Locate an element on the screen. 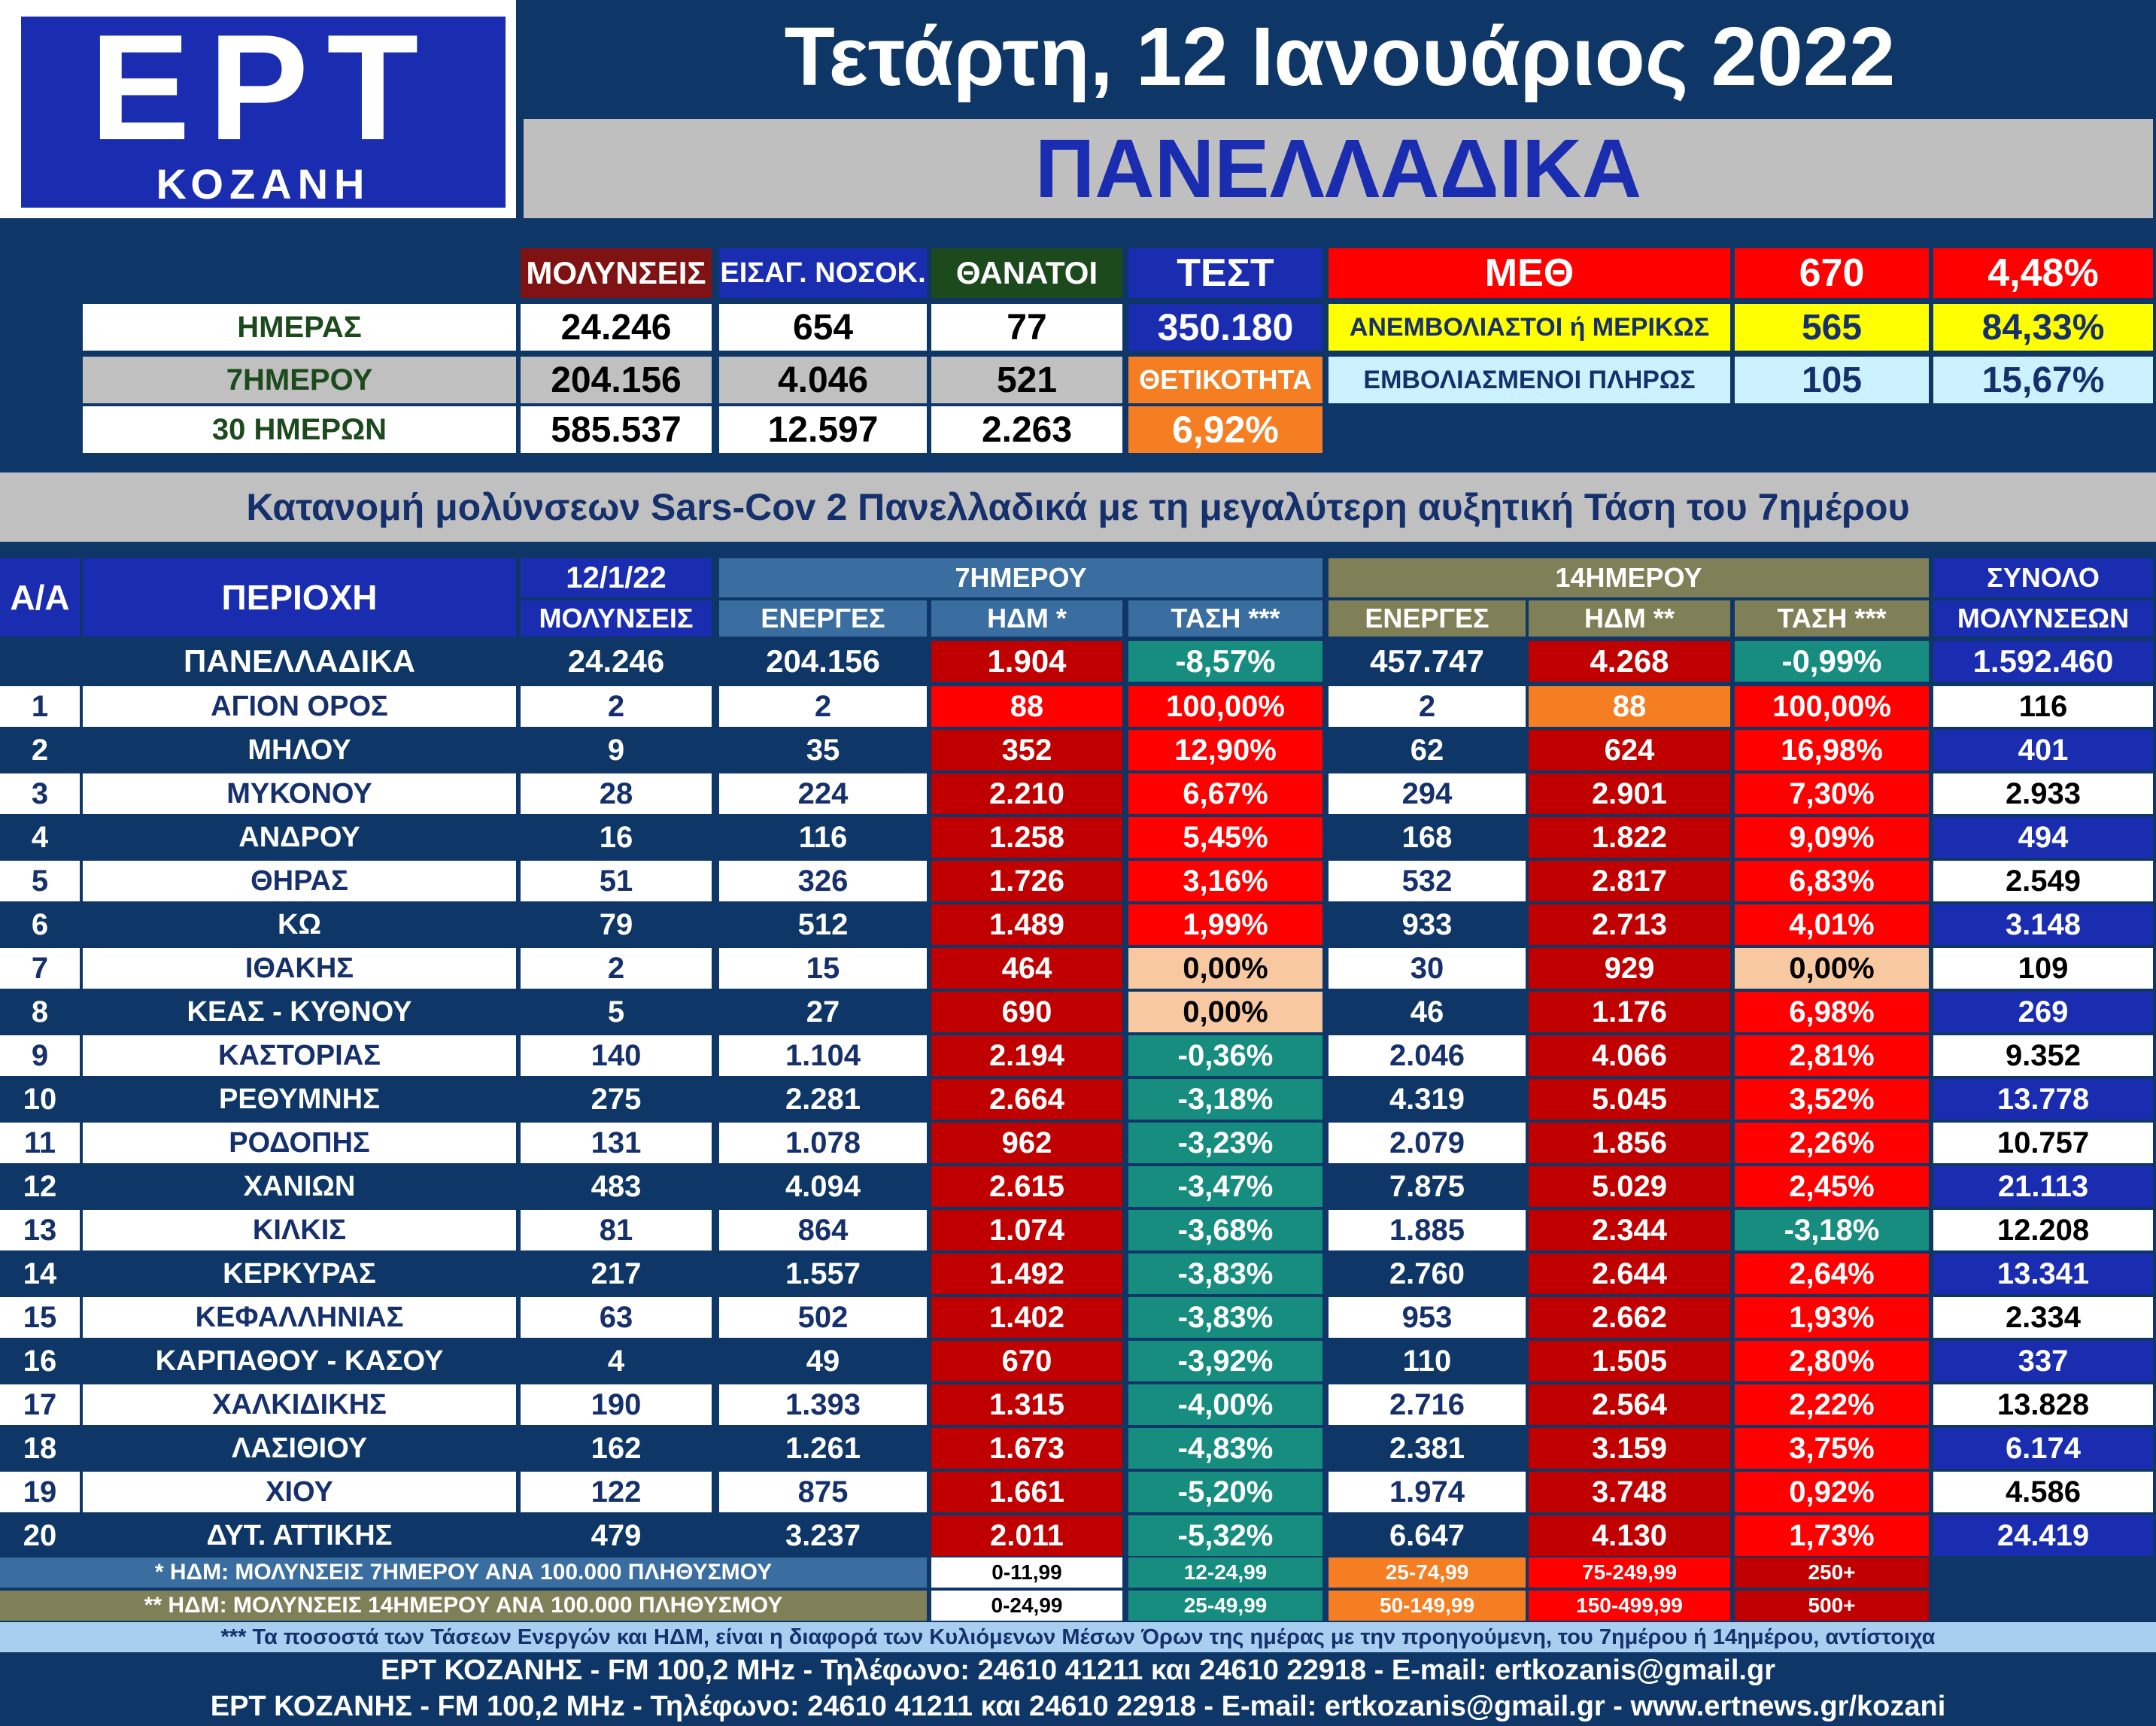  row-infections: 131 is located at coordinates (616, 1143).